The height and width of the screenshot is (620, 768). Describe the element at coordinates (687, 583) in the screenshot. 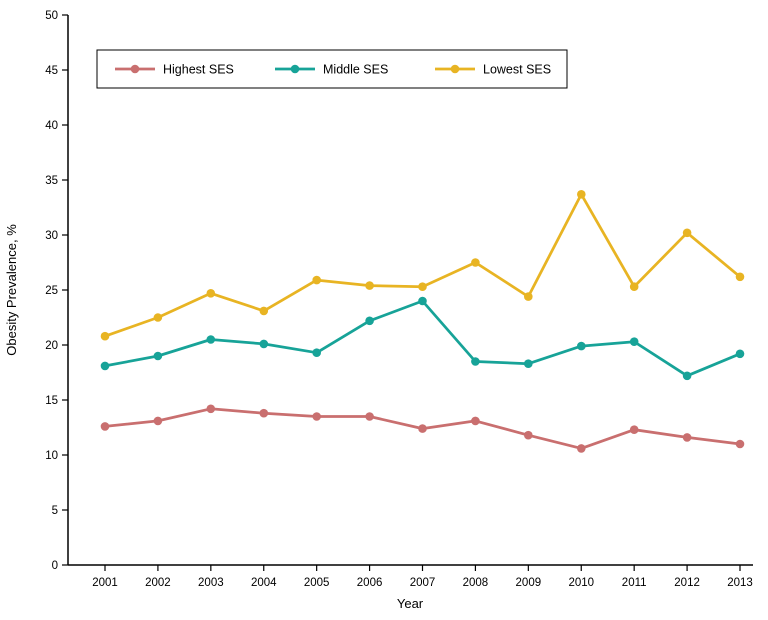

I see `x-tick-label: 2012` at that location.